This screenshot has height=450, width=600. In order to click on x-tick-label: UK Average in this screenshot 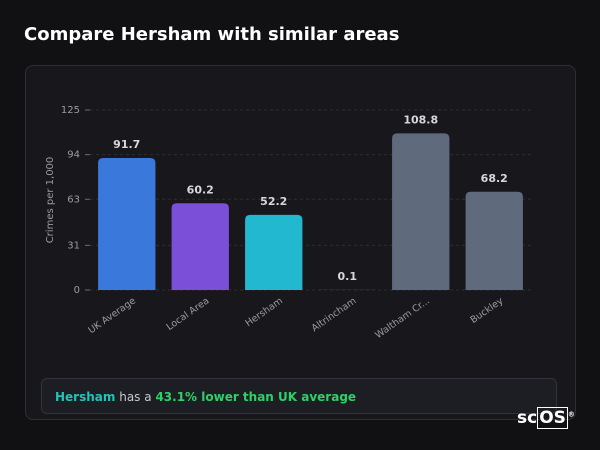, I will do `click(112, 315)`.